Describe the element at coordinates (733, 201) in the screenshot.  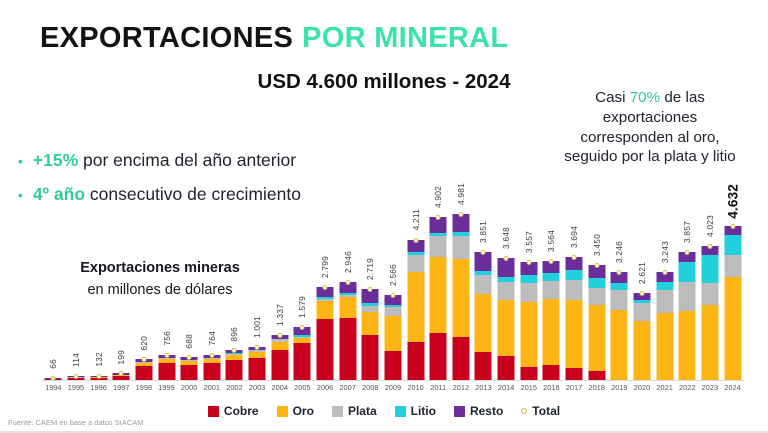
I see `total-label-2024: 4.632` at that location.